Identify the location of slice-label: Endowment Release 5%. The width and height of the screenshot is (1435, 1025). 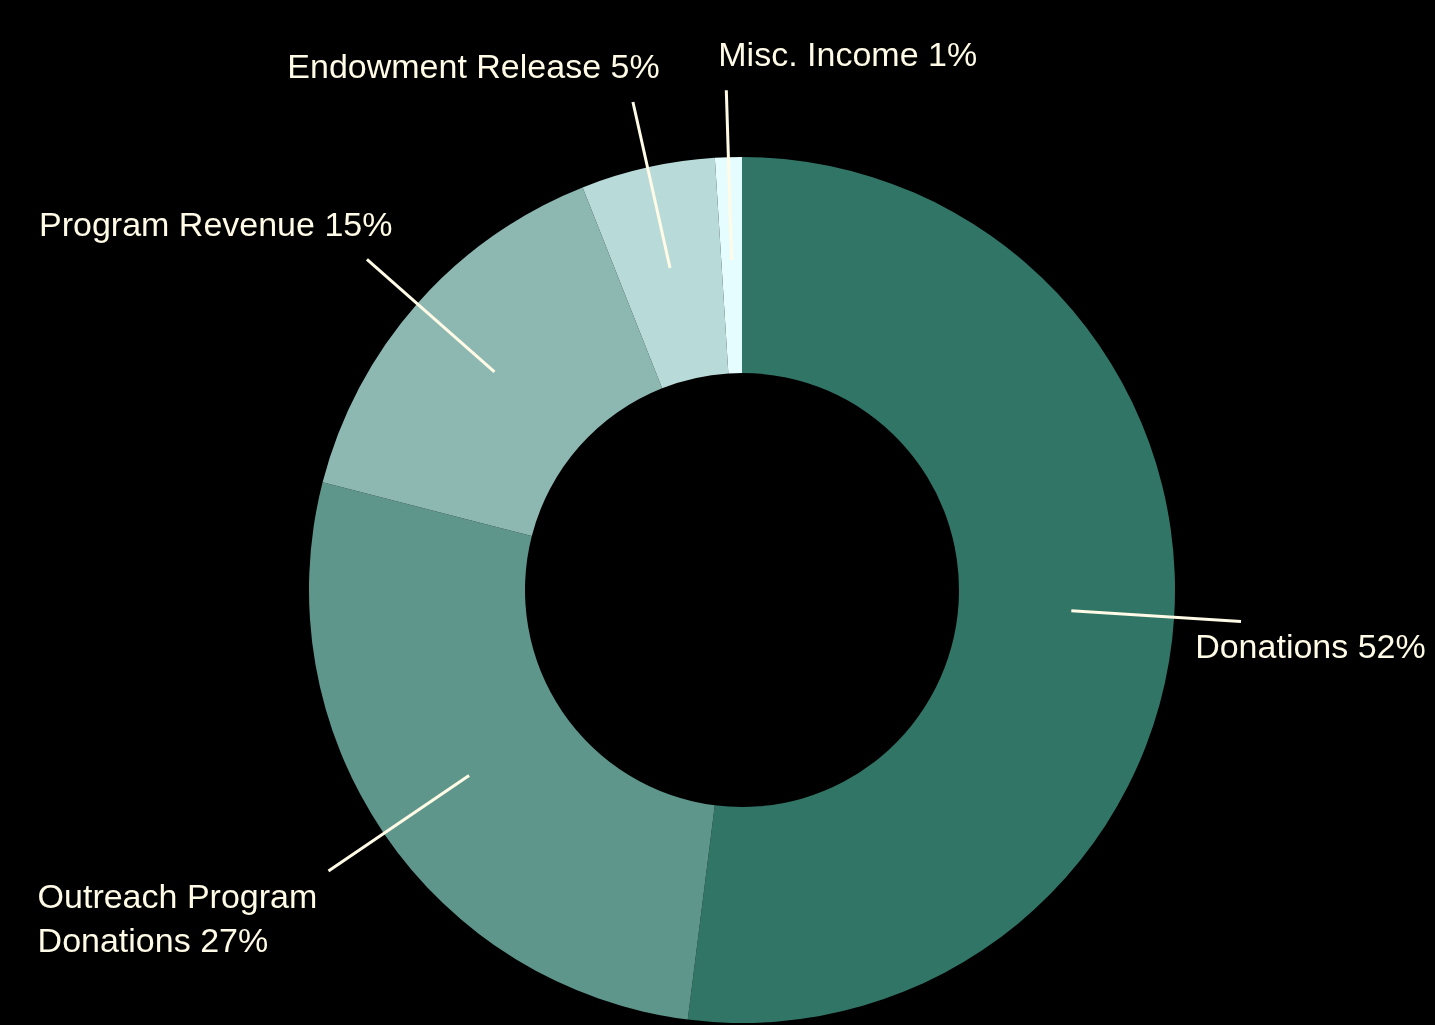
(473, 66).